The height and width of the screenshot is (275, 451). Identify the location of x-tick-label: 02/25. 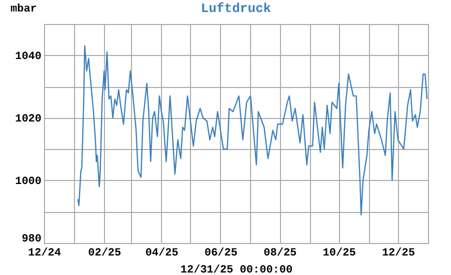
(105, 254).